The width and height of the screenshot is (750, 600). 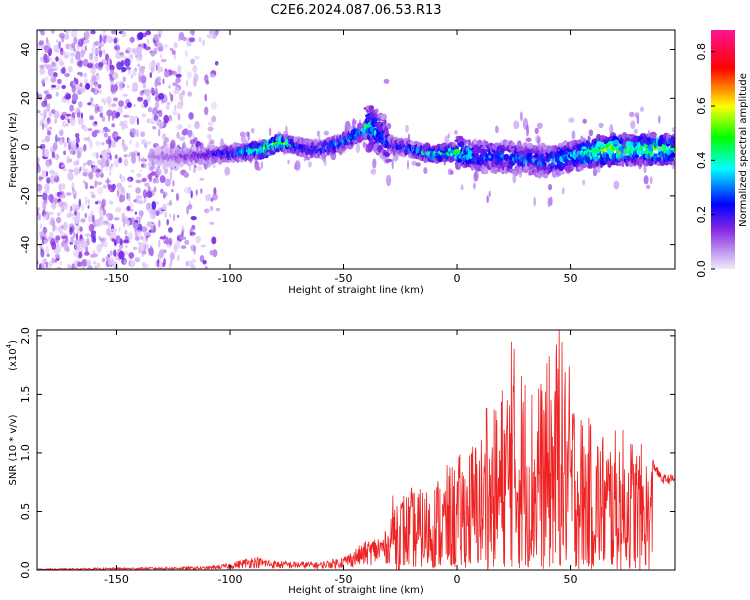 I want to click on snr-multiplier-base: (x10, so click(x=13, y=359).